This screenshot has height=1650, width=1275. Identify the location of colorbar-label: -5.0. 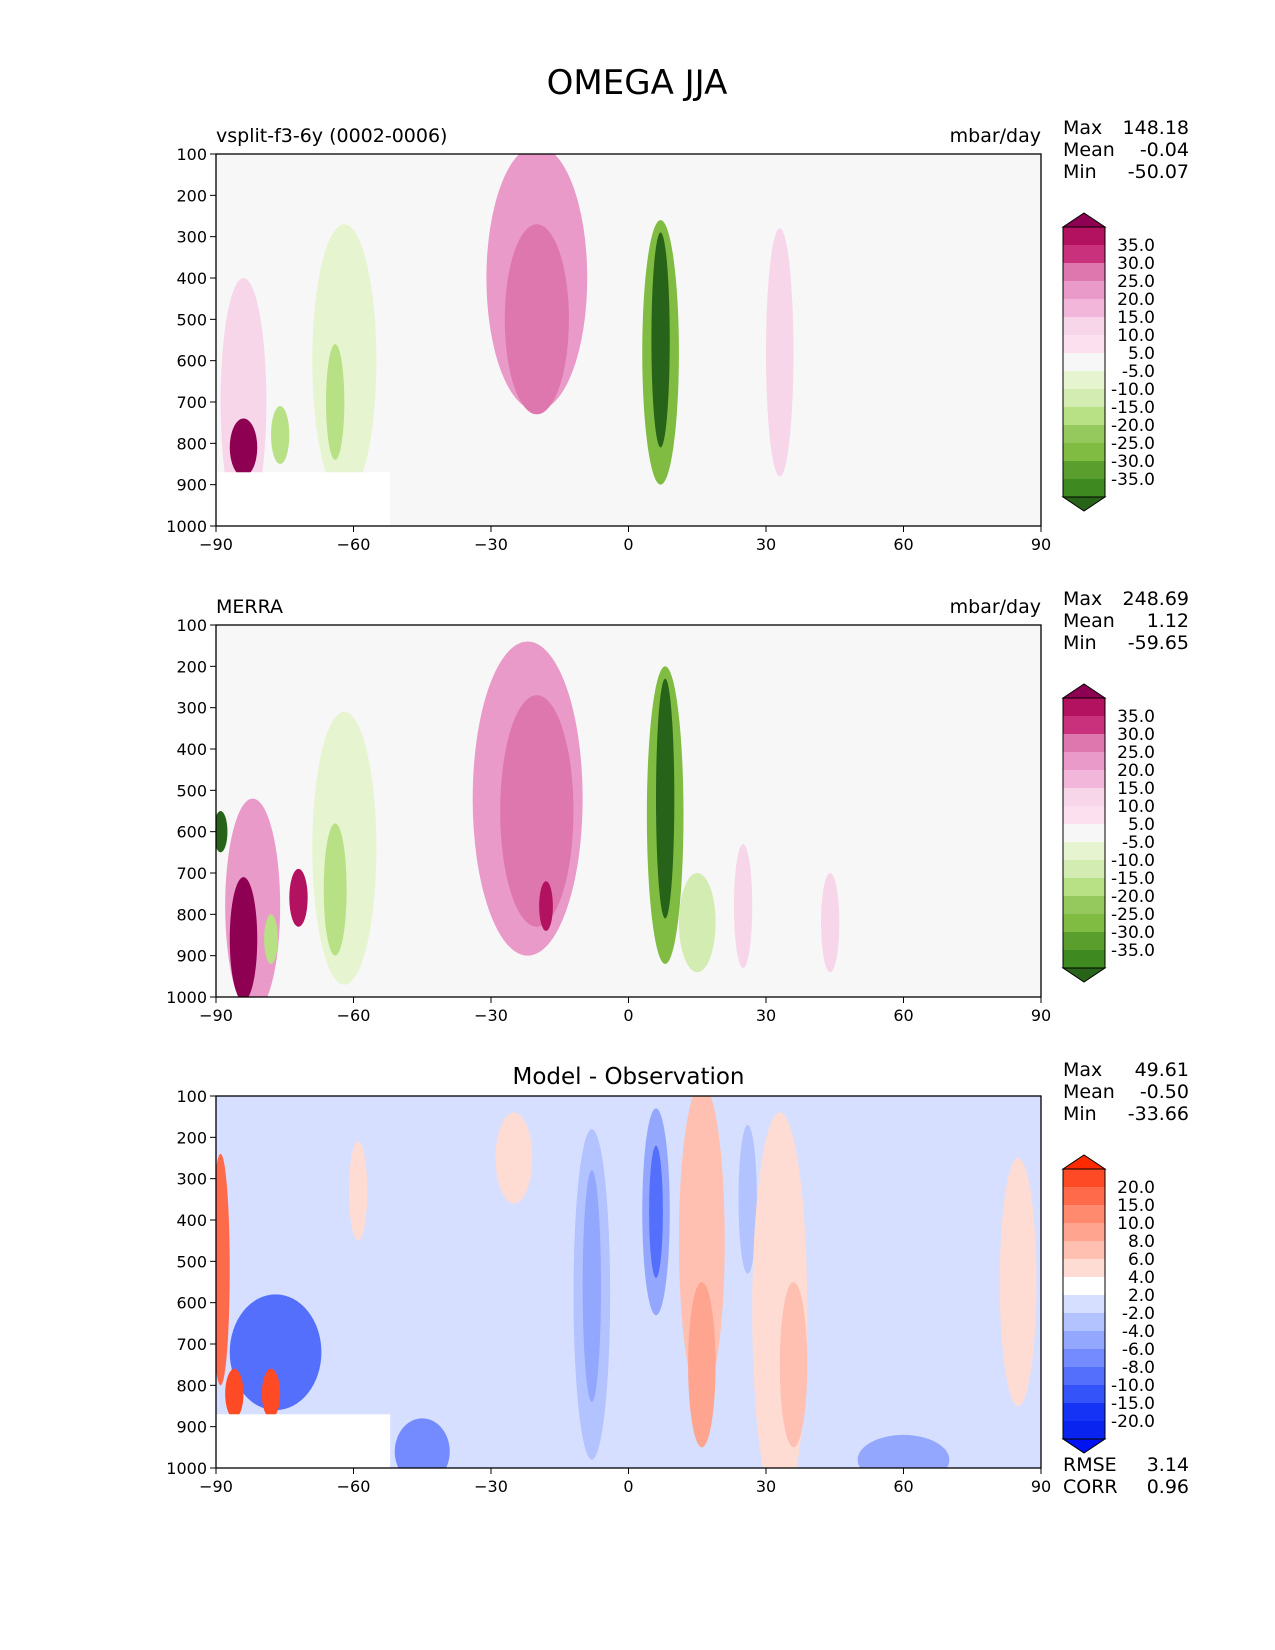
(1138, 843).